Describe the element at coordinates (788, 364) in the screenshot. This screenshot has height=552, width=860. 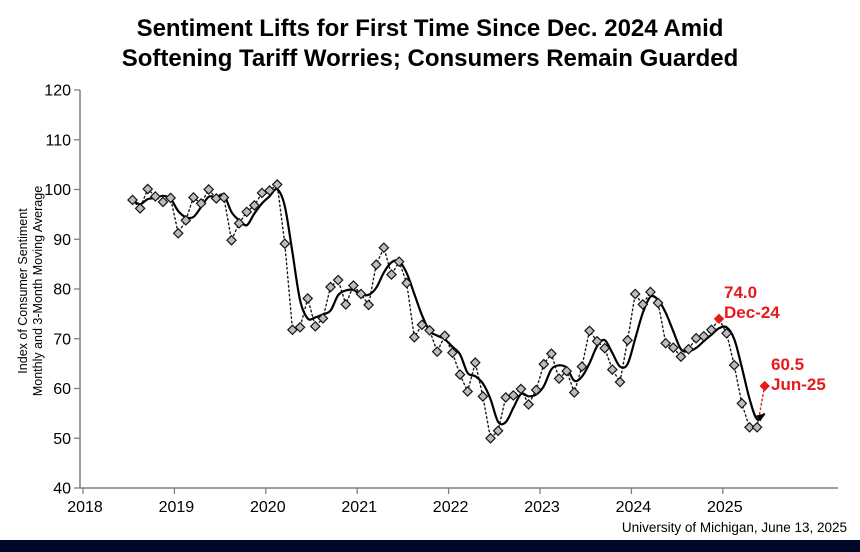
I see `annotation-jun25-value: 60.5` at that location.